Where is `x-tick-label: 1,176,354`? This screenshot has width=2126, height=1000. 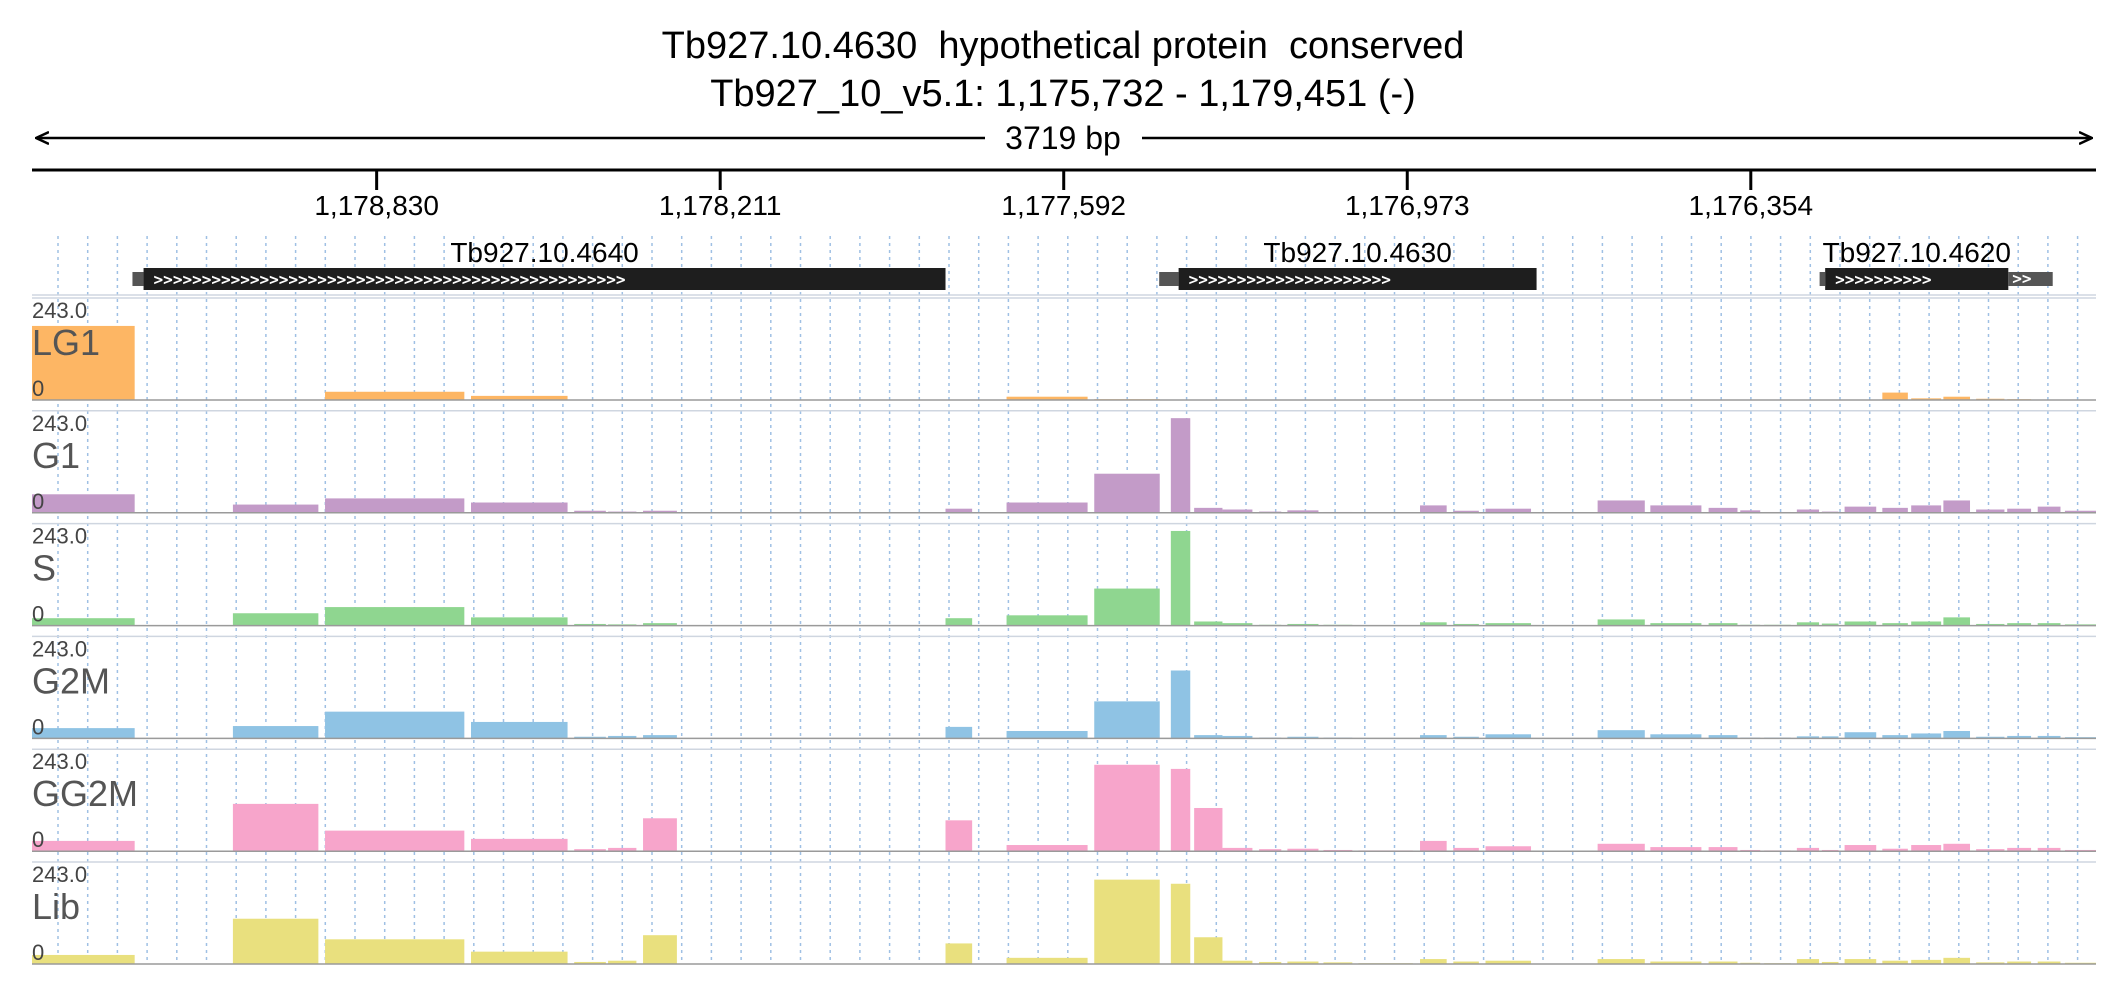 x-tick-label: 1,176,354 is located at coordinates (1751, 205).